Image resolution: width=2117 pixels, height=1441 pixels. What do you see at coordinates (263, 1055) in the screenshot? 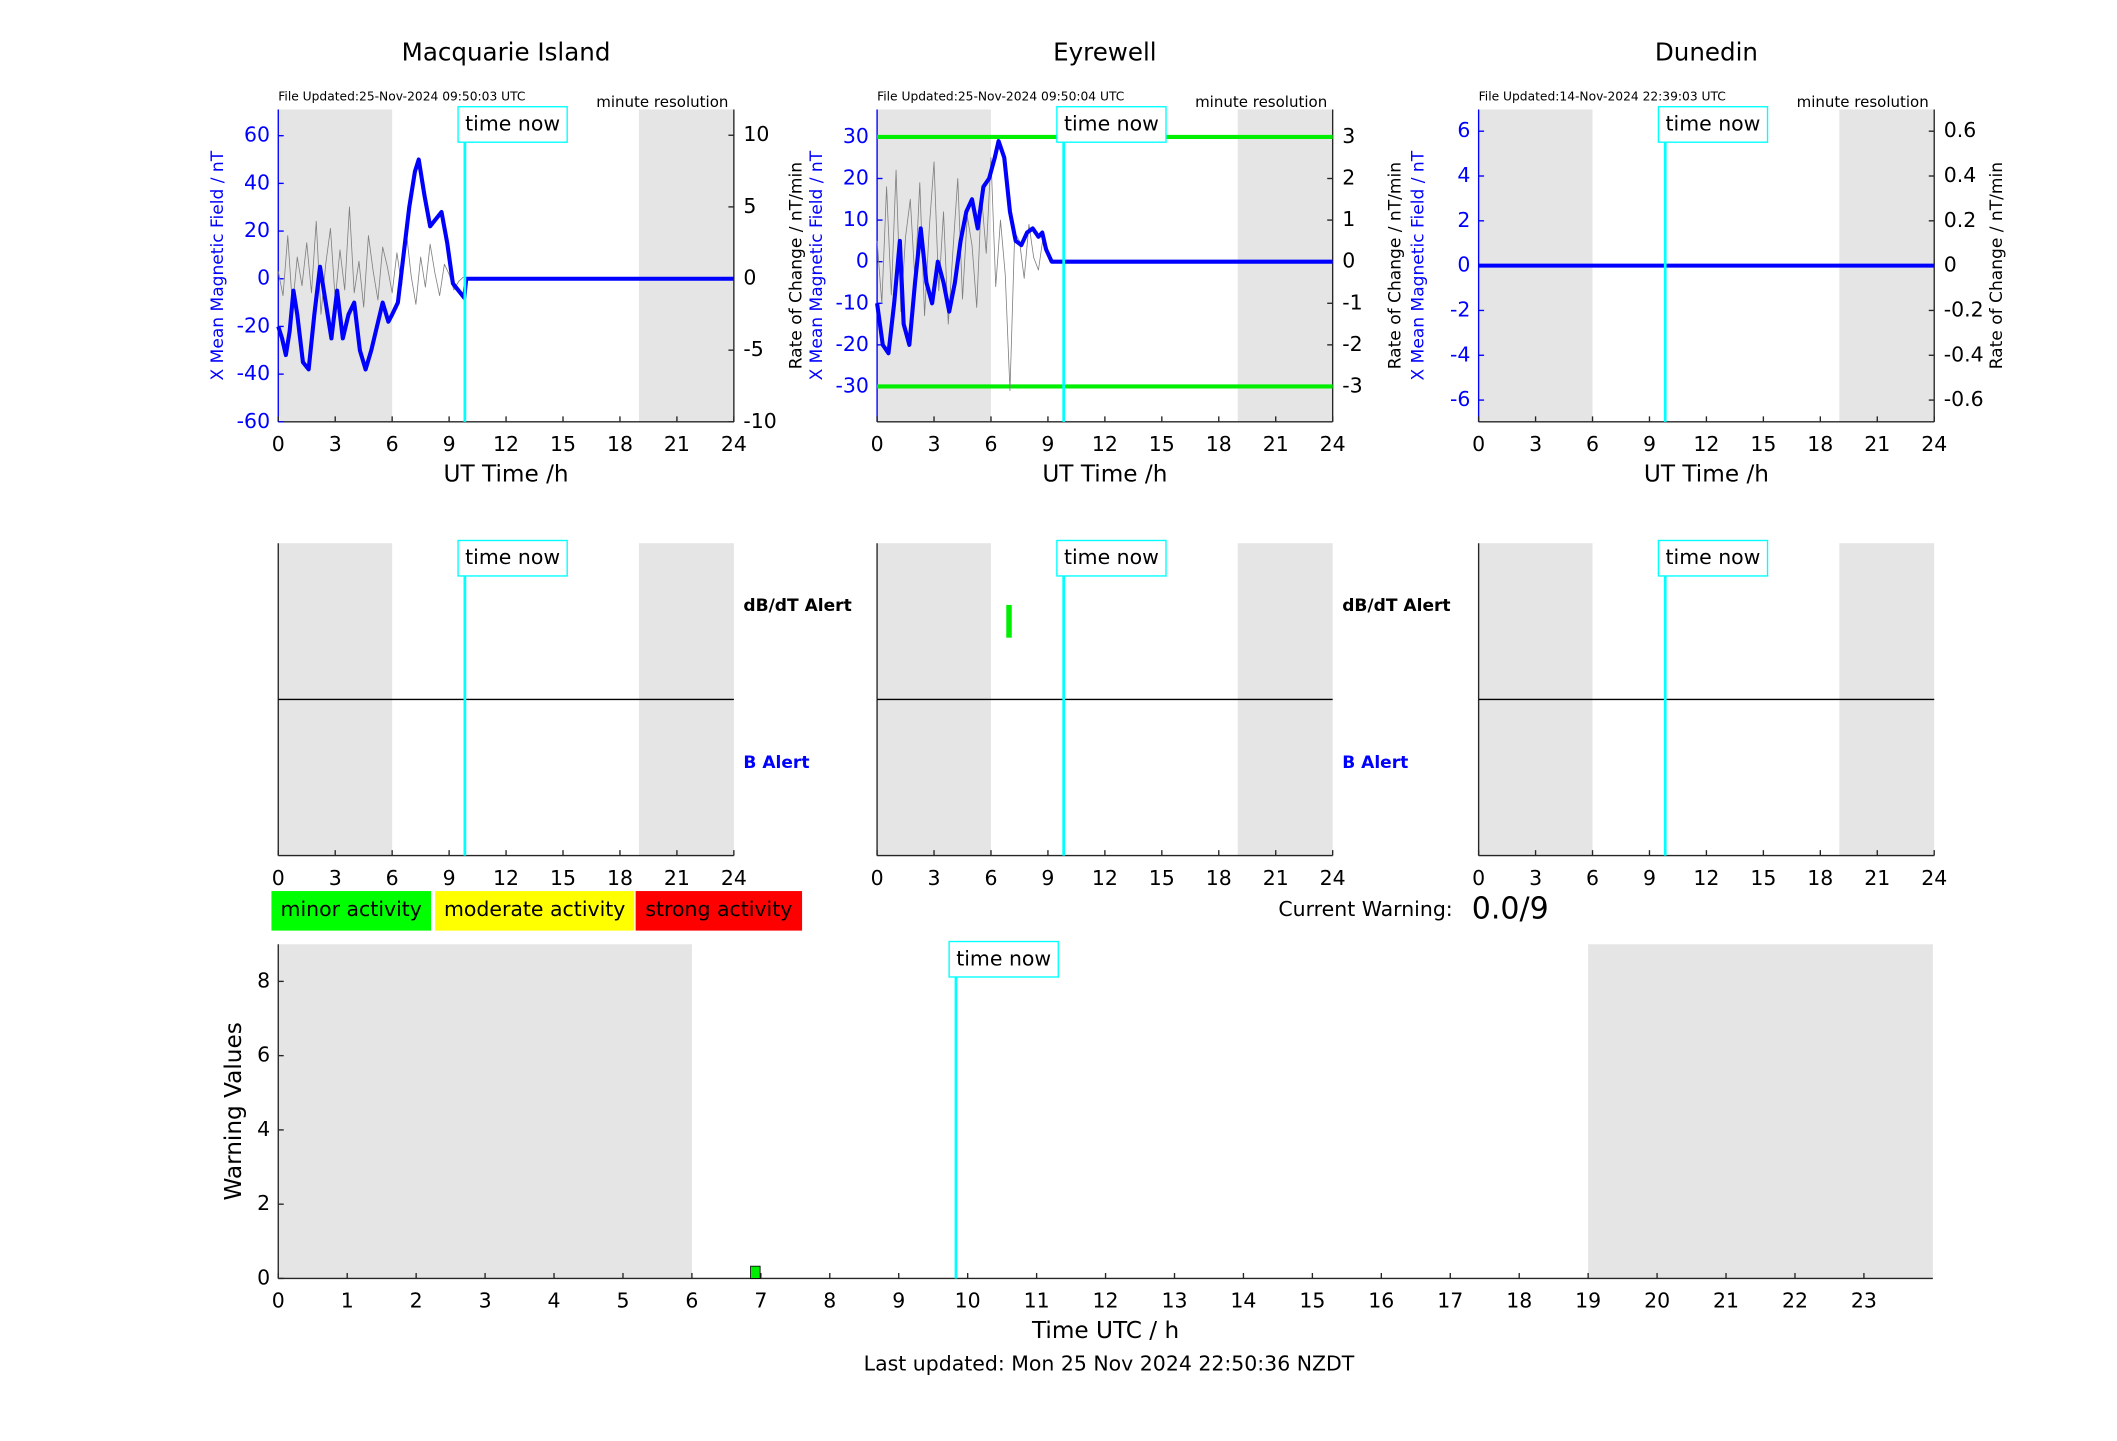
I see `y-tick-label: 6` at bounding box center [263, 1055].